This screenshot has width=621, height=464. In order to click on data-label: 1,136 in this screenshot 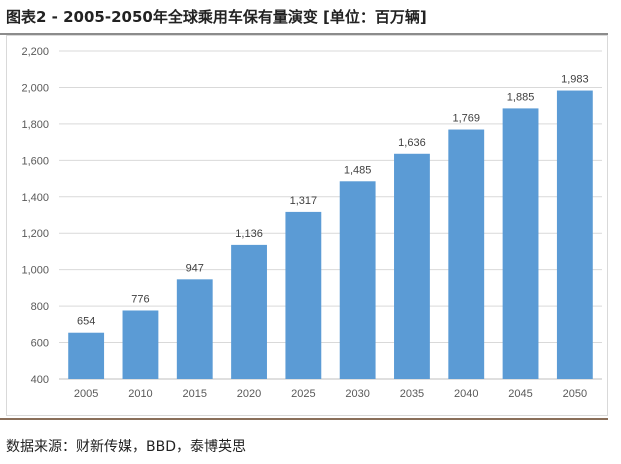, I will do `click(249, 234)`.